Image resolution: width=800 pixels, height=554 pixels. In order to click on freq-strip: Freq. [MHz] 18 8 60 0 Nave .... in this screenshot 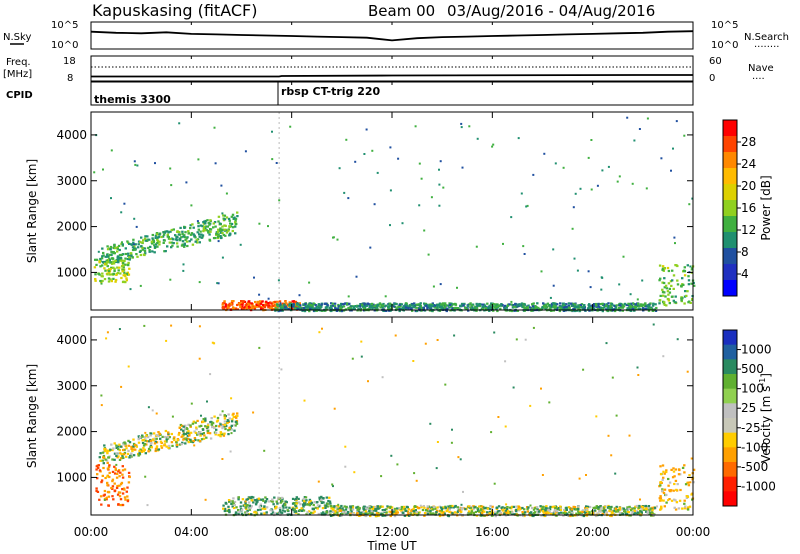, I will do `click(388, 69)`.